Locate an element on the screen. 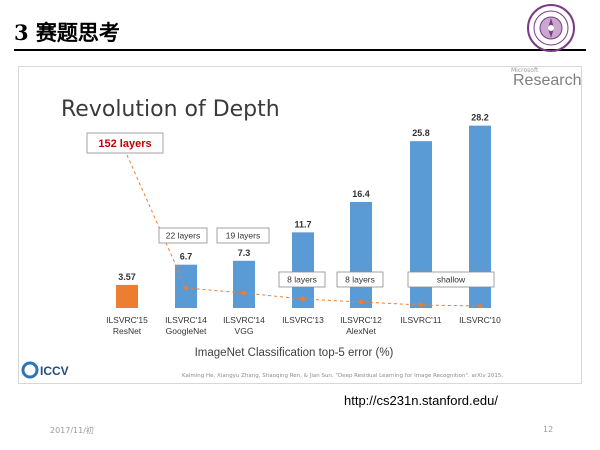 This screenshot has height=450, width=600. x-tick-label-3-1: ILSVRC'14 is located at coordinates (244, 320).